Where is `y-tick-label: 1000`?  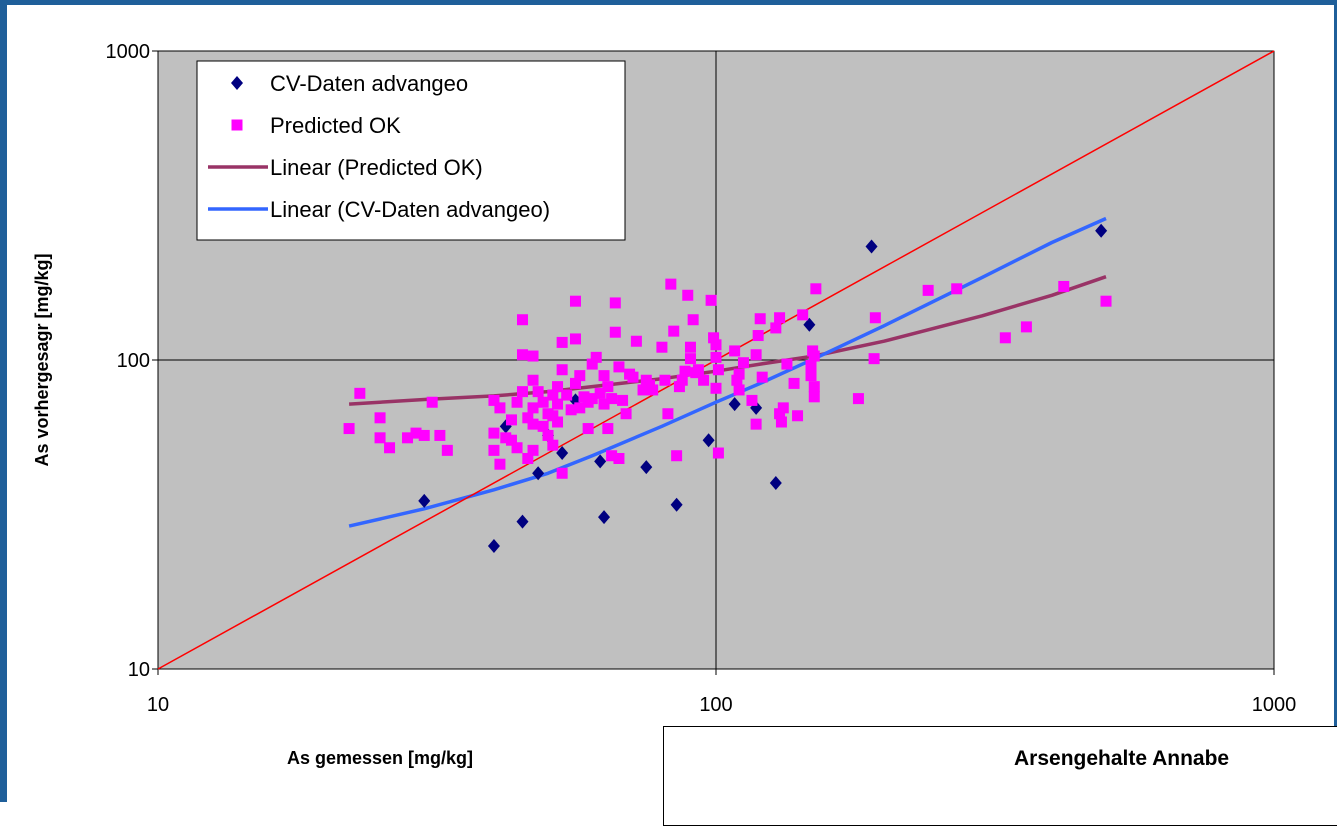
y-tick-label: 1000 is located at coordinates (128, 52).